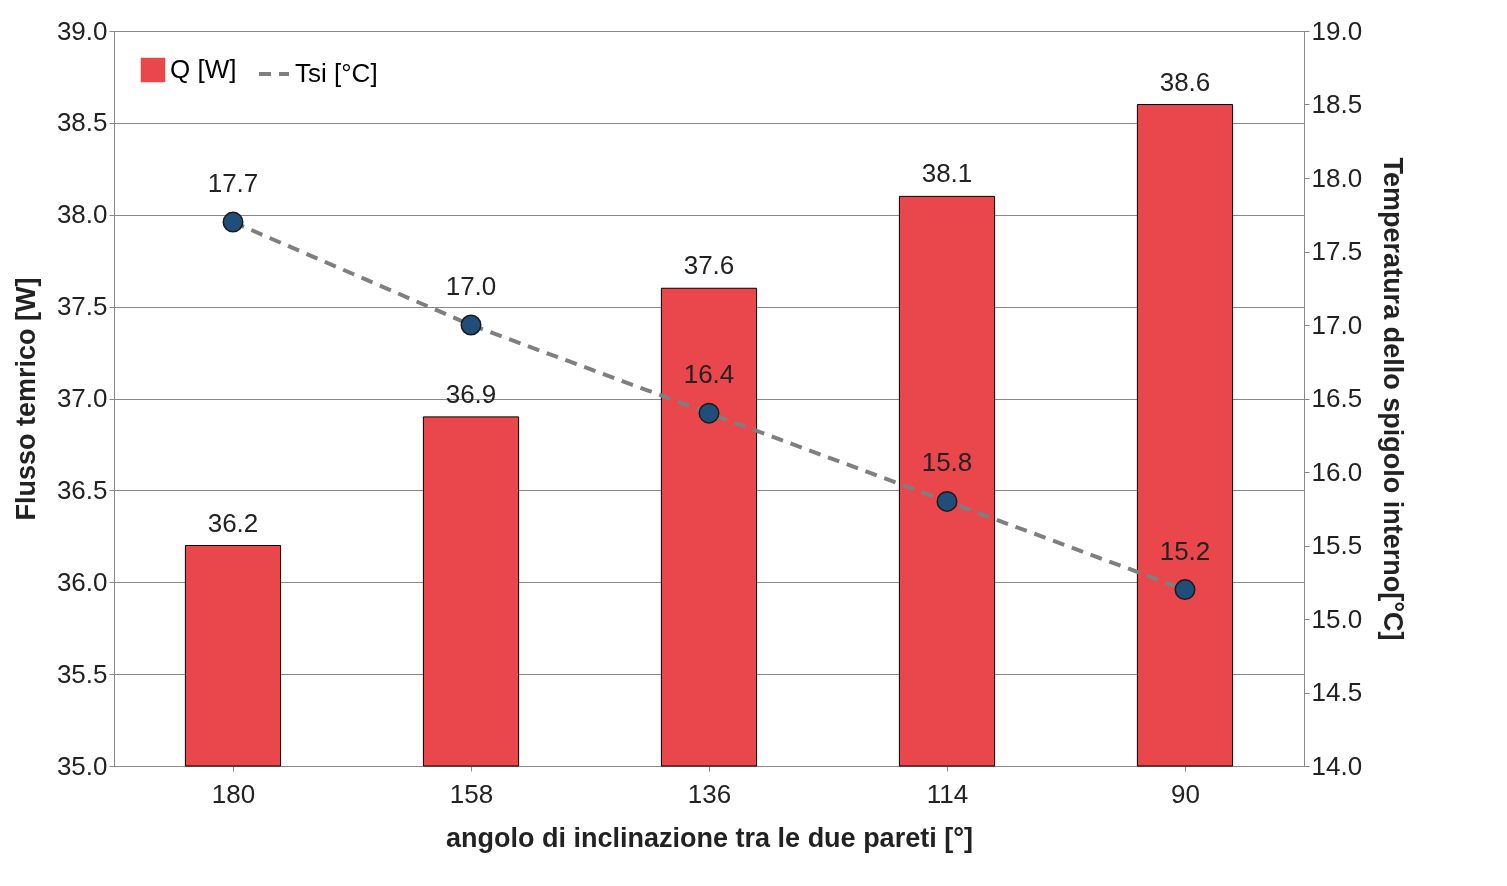 The height and width of the screenshot is (886, 1507). I want to click on y2-tick-label: 17.5, so click(1337, 251).